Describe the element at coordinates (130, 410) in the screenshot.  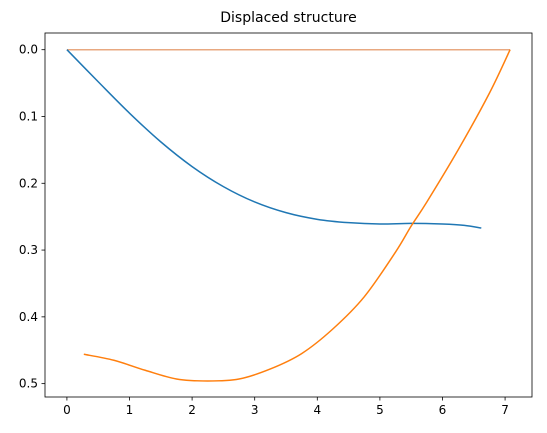
I see `x-tick-label: 1` at that location.